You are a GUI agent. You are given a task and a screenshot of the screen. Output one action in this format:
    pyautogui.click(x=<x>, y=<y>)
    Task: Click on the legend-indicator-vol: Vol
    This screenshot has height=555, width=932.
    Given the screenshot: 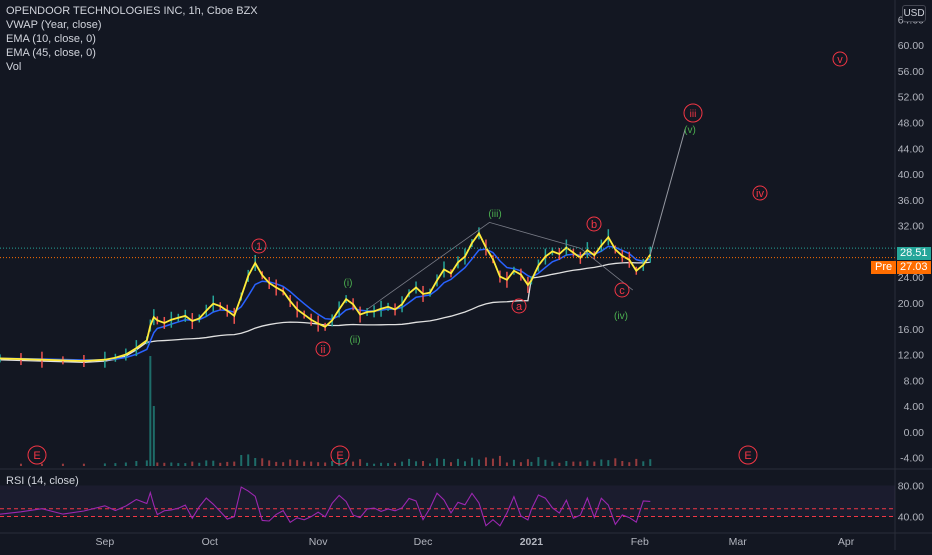 What is the action you would take?
    pyautogui.click(x=14, y=67)
    